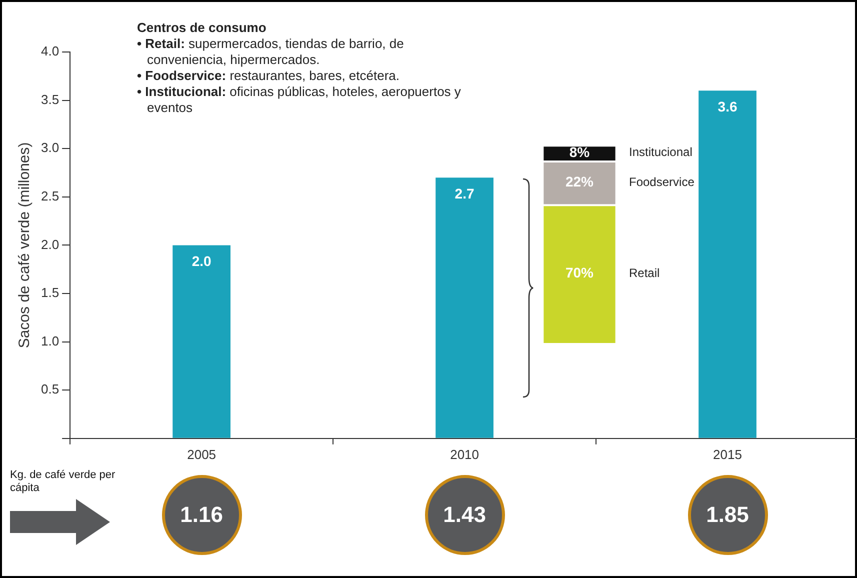 The height and width of the screenshot is (578, 857). What do you see at coordinates (202, 28) in the screenshot?
I see `text: Centros de consumo` at bounding box center [202, 28].